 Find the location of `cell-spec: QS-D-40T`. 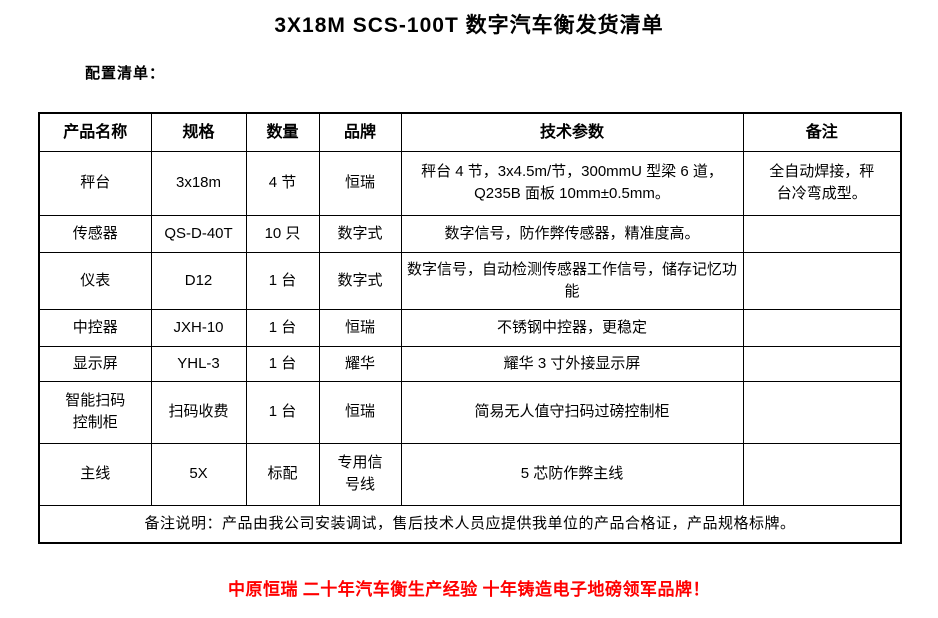

cell-spec: QS-D-40T is located at coordinates (198, 233).